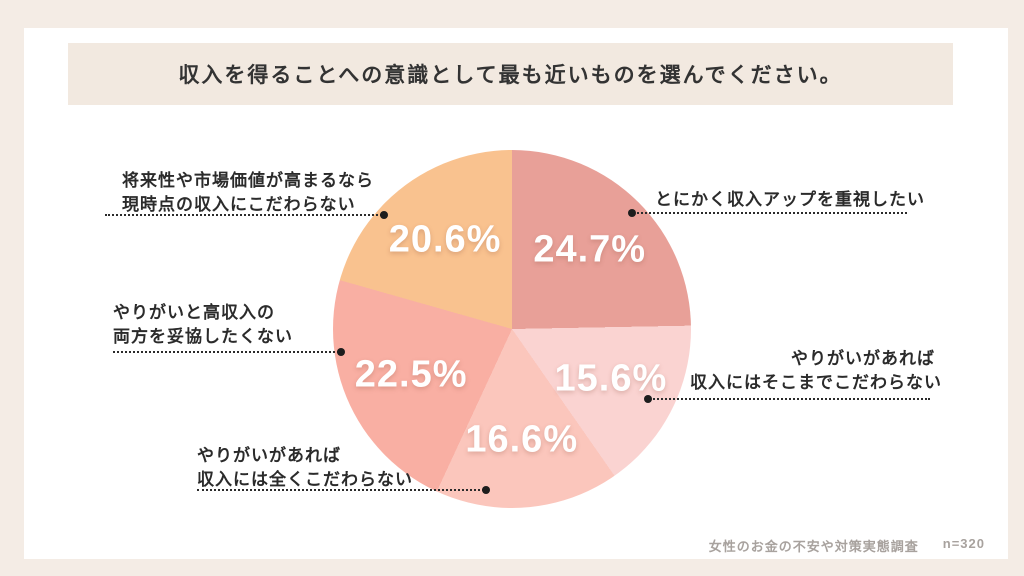 The image size is (1024, 576). What do you see at coordinates (203, 336) in the screenshot?
I see `callout-no-compromise-line2: 両方を妥協したくない` at bounding box center [203, 336].